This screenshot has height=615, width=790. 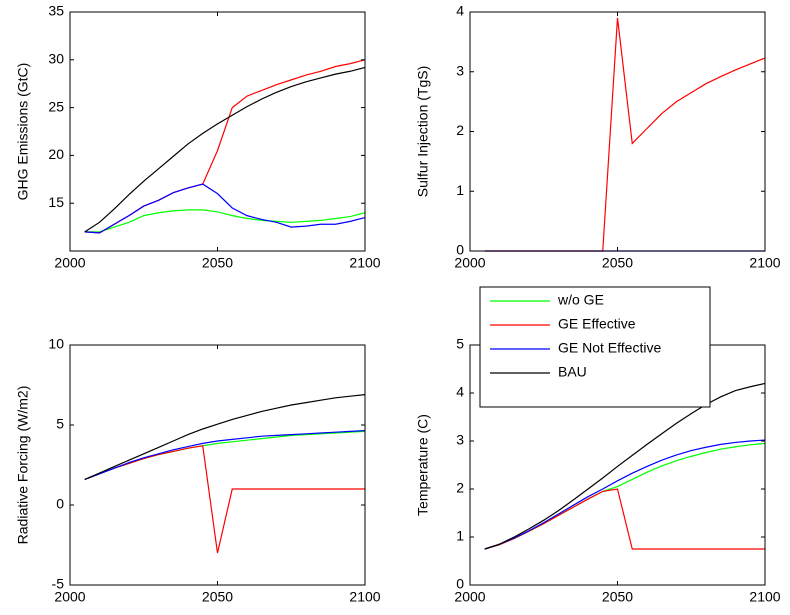 What do you see at coordinates (56, 106) in the screenshot?
I see `y-tick-label: 25` at bounding box center [56, 106].